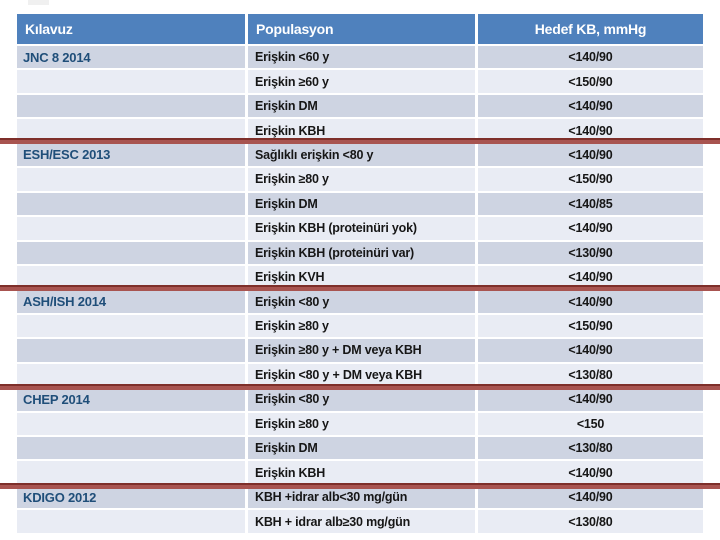  I want to click on table-row: Erişkin <80 y + DM veya KBH <130/80, so click(360, 375).